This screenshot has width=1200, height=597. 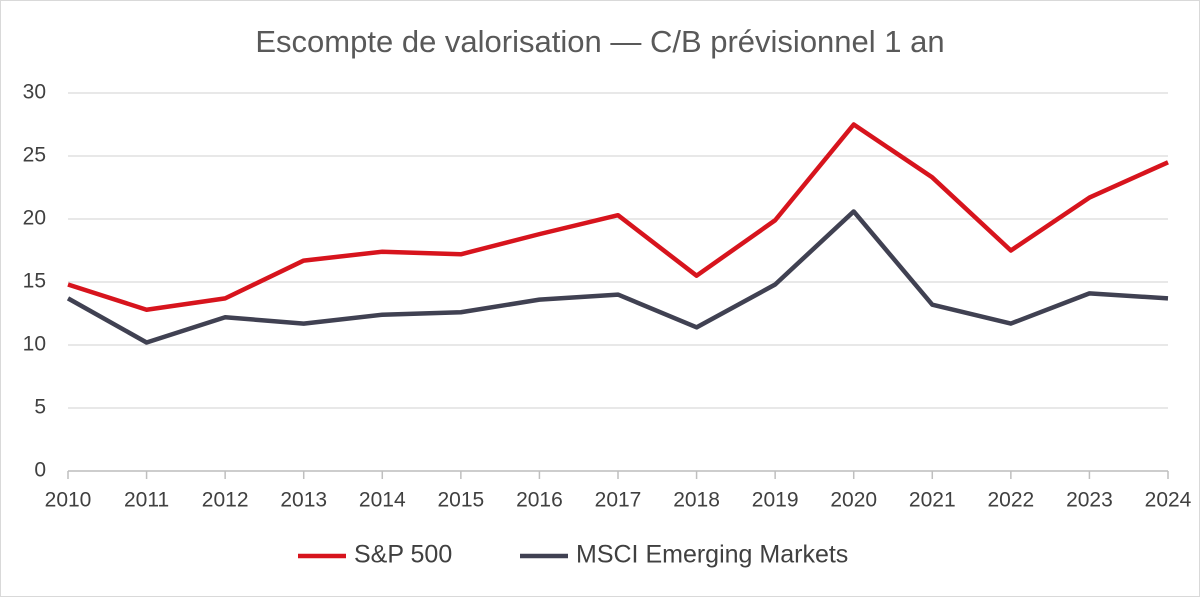 What do you see at coordinates (853, 500) in the screenshot?
I see `x-tick-label: 2020` at bounding box center [853, 500].